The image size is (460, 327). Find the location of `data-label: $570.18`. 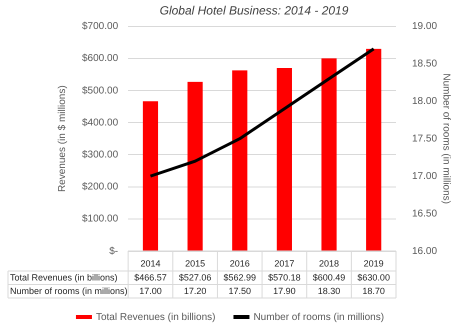

data-label: $570.18 is located at coordinates (284, 277).